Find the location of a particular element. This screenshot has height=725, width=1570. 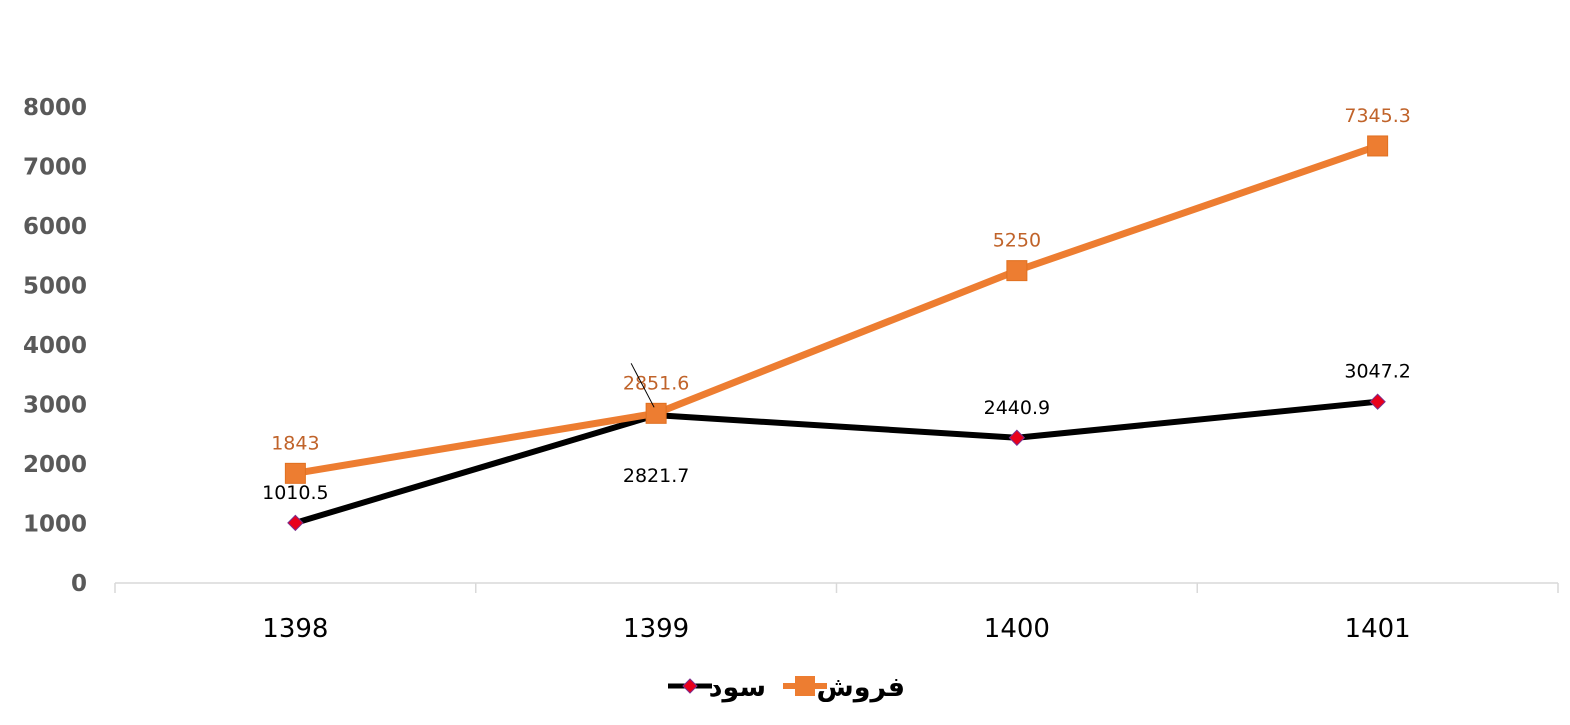

y-tick-label: 0 is located at coordinates (79, 584).